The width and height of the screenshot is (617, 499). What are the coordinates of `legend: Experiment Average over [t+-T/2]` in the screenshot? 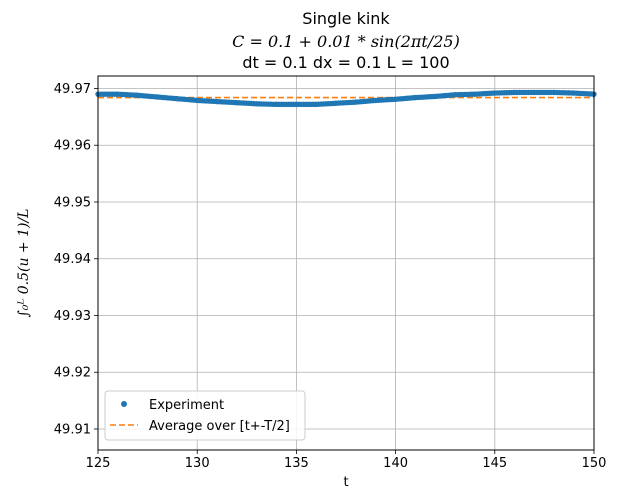 It's located at (205, 415).